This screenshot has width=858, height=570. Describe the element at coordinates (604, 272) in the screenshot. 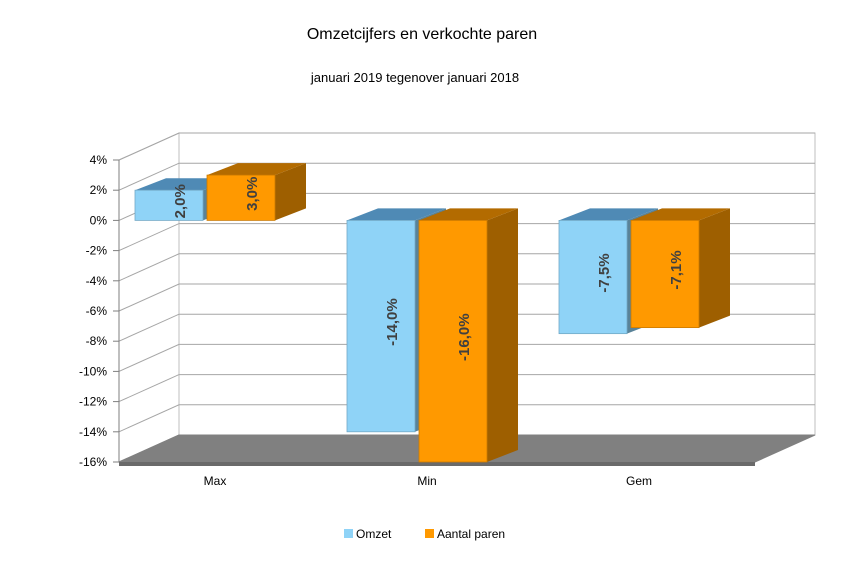

I see `data-label: -7,5%` at that location.